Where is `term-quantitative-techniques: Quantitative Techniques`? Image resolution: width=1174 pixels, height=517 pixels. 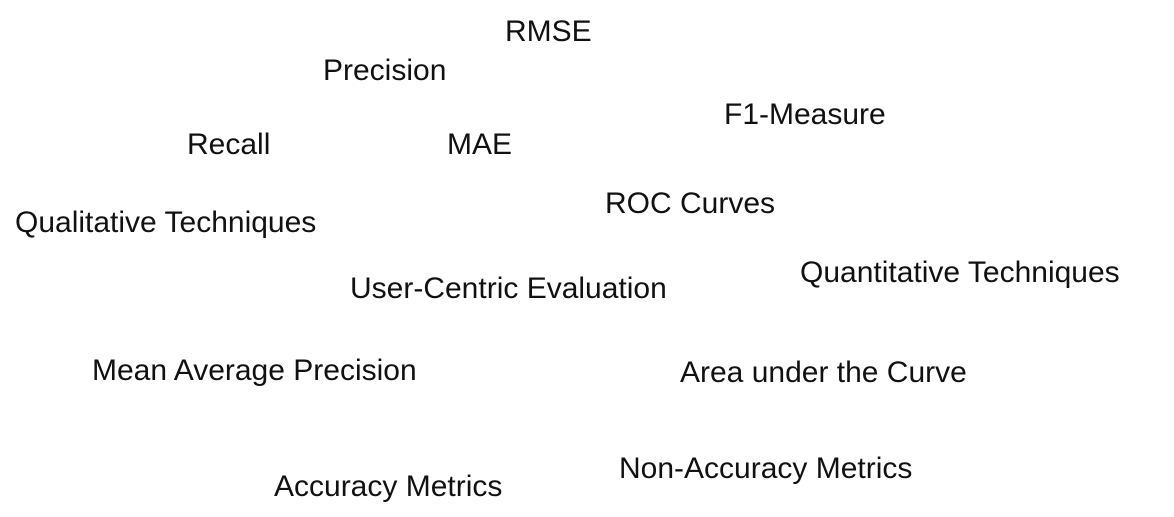 term-quantitative-techniques: Quantitative Techniques is located at coordinates (960, 272).